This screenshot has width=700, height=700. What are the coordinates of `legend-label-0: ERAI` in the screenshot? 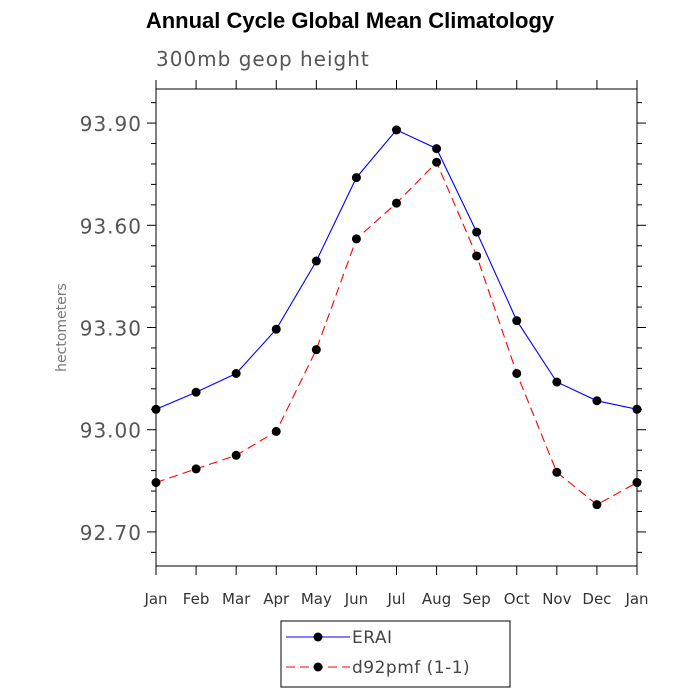 It's located at (372, 638).